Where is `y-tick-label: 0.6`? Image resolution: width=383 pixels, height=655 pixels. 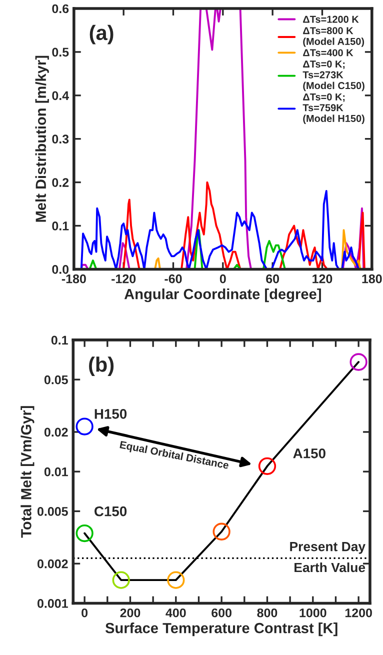 y-tick-label: 0.6 is located at coordinates (60, 9).